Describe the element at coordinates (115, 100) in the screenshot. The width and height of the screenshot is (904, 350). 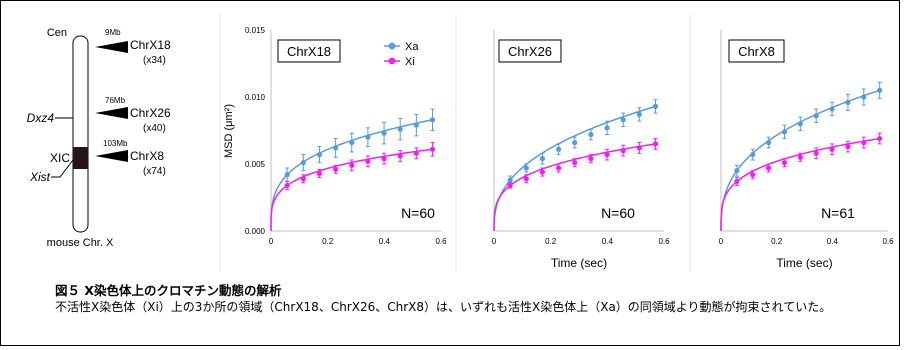
I see `locus-position: 76Mb` at that location.